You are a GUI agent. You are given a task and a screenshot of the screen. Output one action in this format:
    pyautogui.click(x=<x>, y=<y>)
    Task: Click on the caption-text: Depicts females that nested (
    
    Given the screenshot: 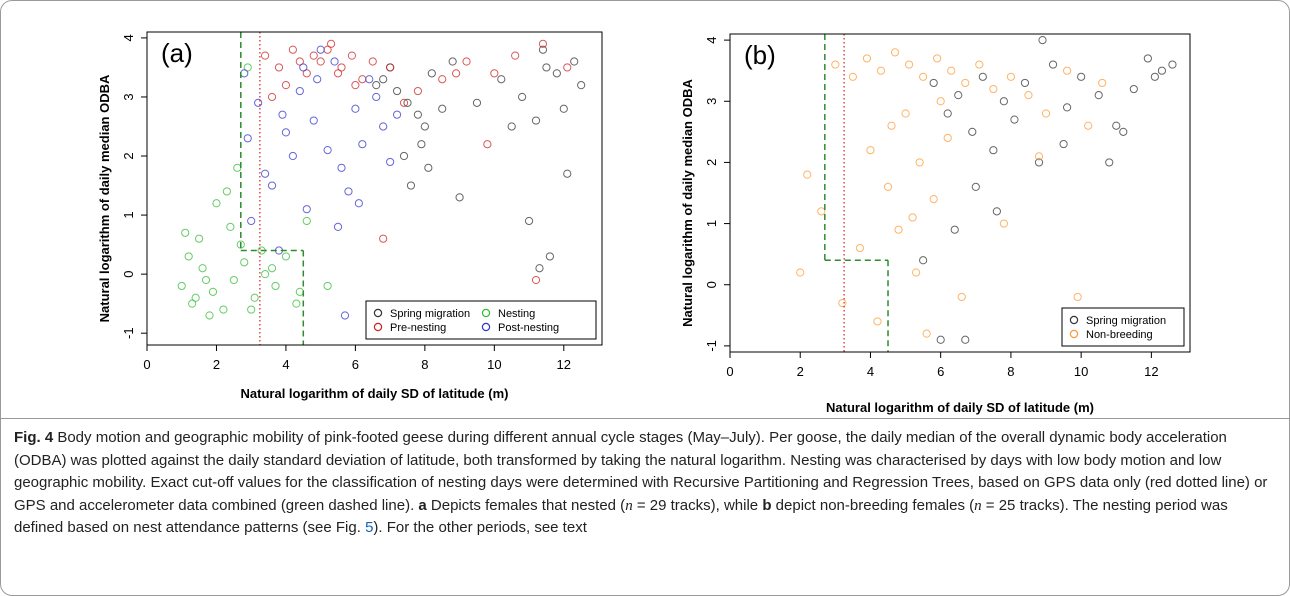 What is the action you would take?
    pyautogui.click(x=526, y=505)
    